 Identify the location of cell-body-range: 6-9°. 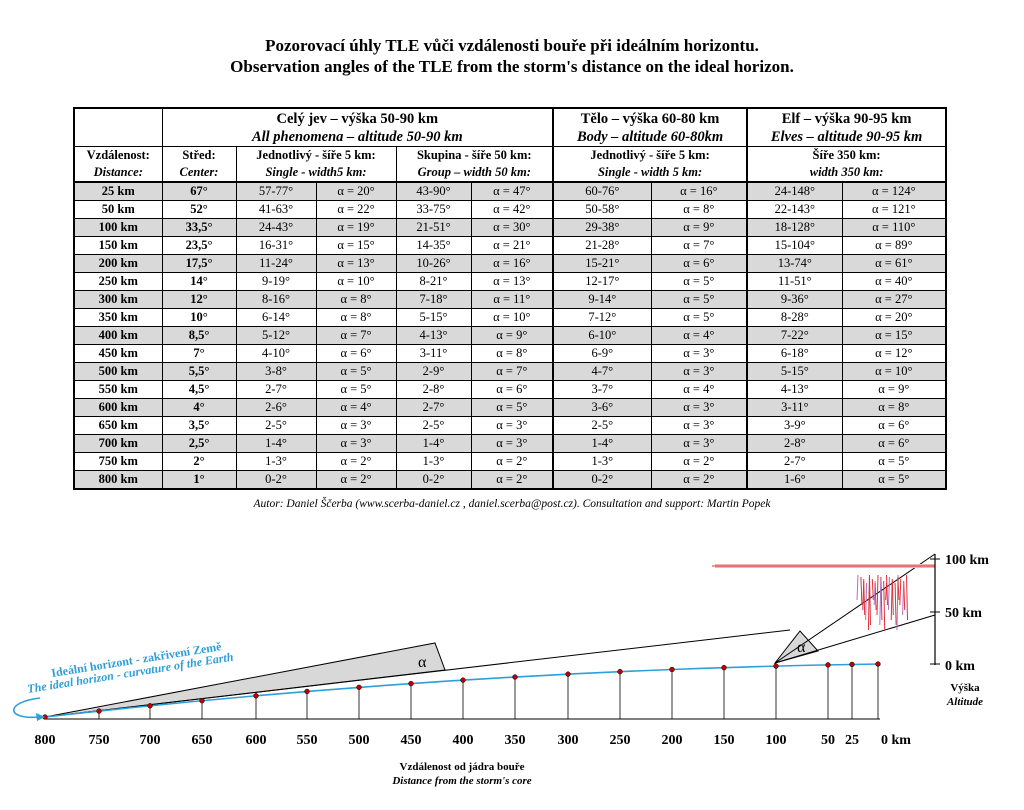
(602, 353).